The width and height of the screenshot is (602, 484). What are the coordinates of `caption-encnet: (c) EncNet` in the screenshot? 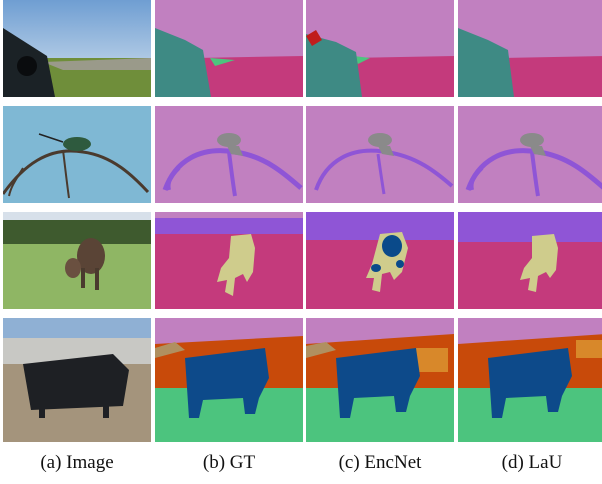 It's located at (380, 462).